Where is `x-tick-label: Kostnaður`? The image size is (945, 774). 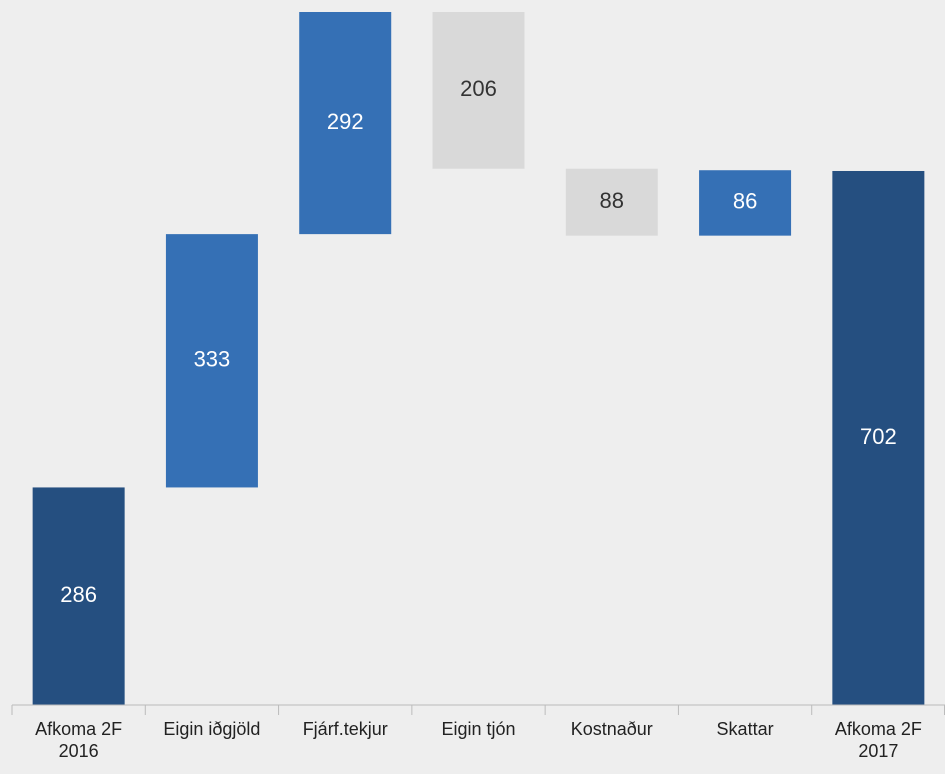 x-tick-label: Kostnaður is located at coordinates (611, 729).